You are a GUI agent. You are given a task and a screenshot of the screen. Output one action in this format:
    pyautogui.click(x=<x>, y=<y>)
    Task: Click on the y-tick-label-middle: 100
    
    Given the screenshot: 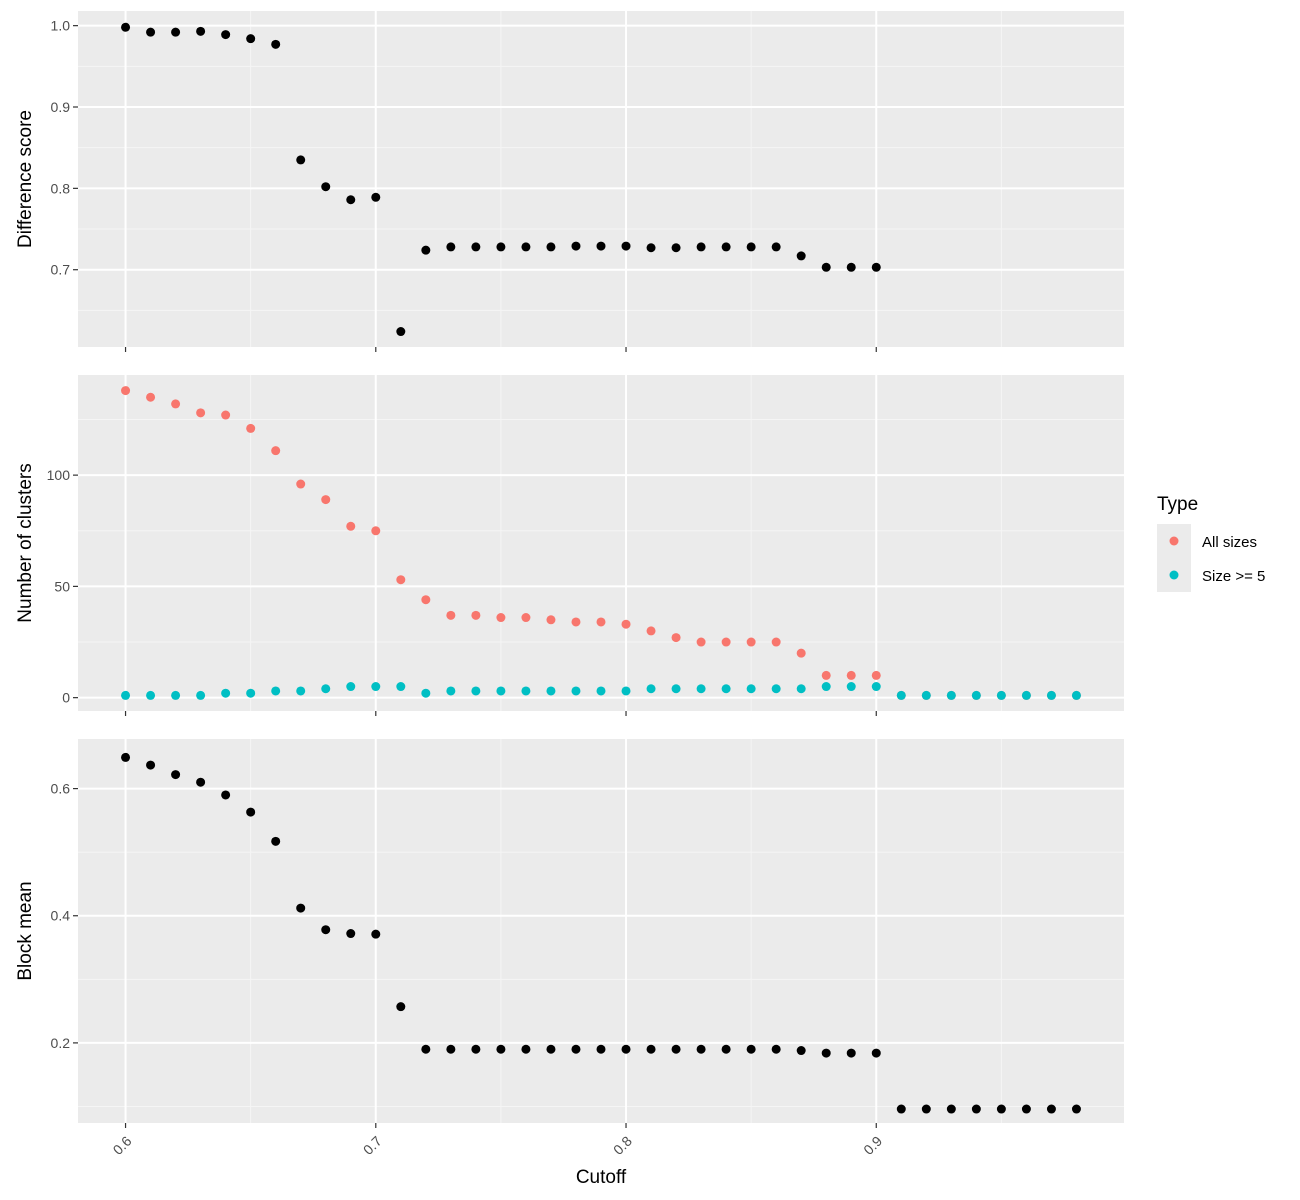 What is the action you would take?
    pyautogui.click(x=59, y=475)
    